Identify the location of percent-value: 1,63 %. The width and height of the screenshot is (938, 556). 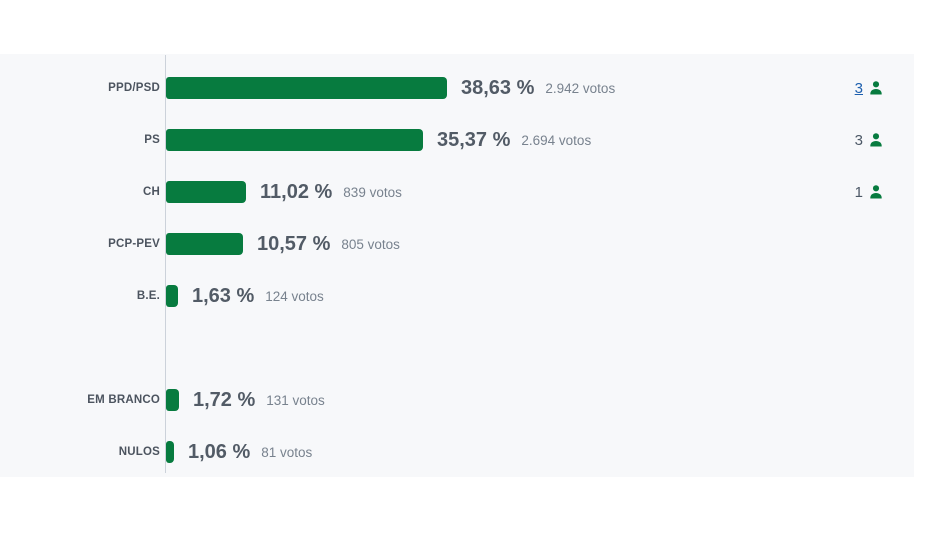
(223, 295).